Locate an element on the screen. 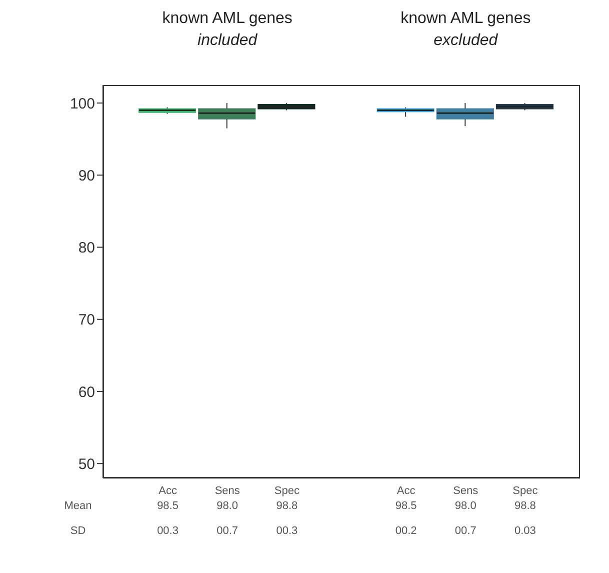 This screenshot has width=609, height=573. y-tick-label: 70 is located at coordinates (86, 320).